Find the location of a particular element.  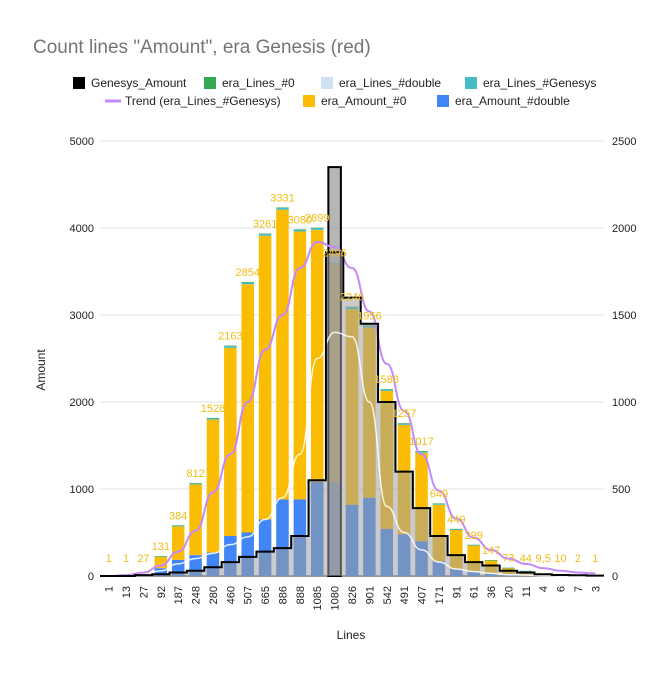

x-tick-label: 826 is located at coordinates (353, 595).